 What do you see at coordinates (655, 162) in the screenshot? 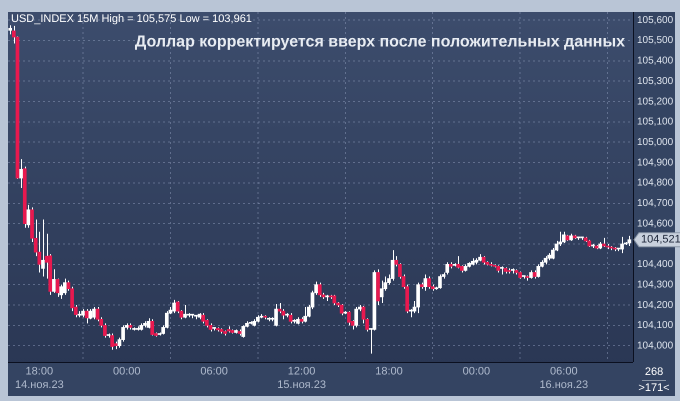
I see `y-tick-label: 104,900` at bounding box center [655, 162].